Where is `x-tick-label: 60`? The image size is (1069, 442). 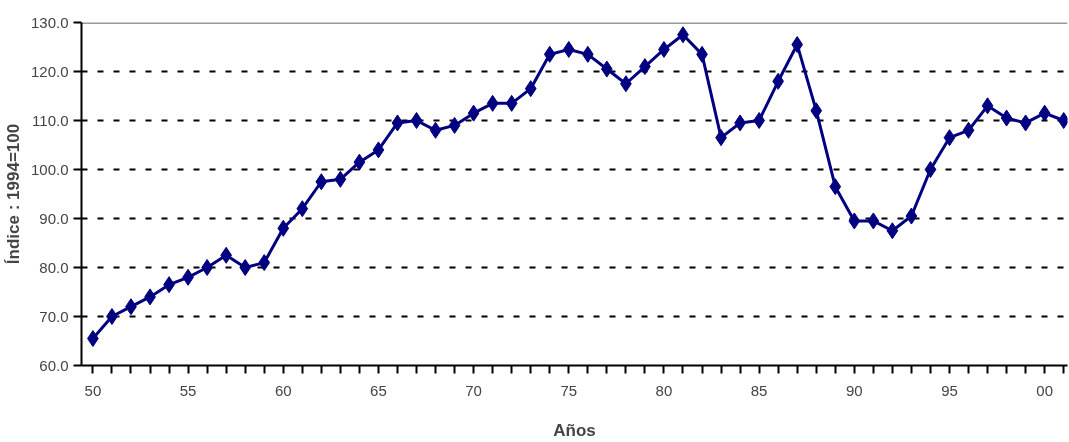
x-tick-label: 60 is located at coordinates (283, 390).